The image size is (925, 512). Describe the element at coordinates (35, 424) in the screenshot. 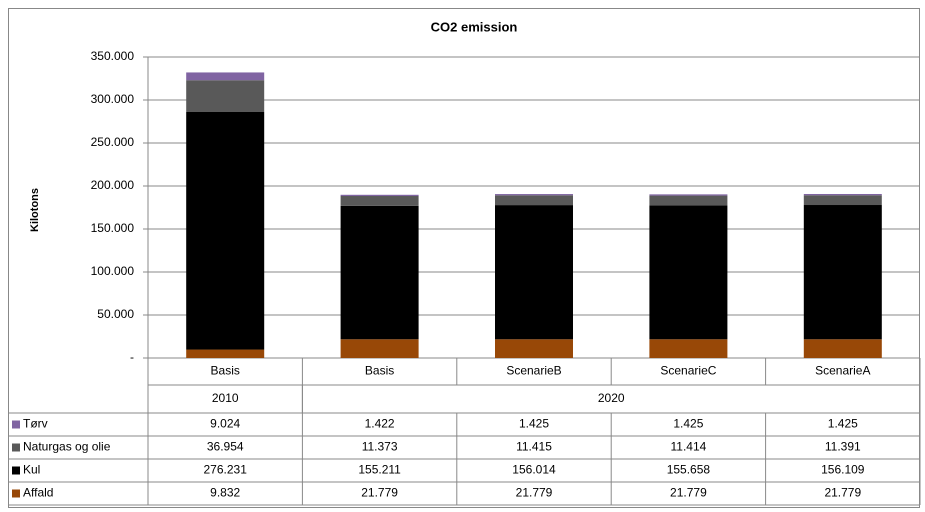

I see `legend-label: Tørv` at that location.